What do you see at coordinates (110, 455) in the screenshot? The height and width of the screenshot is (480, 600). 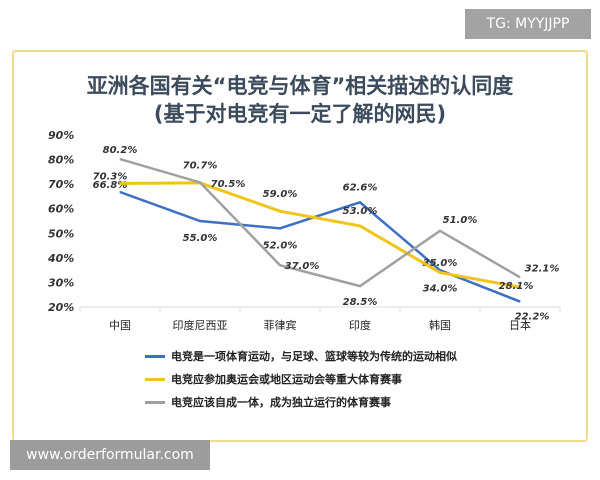 I see `watermark-bottom: www.orderformular.com` at bounding box center [110, 455].